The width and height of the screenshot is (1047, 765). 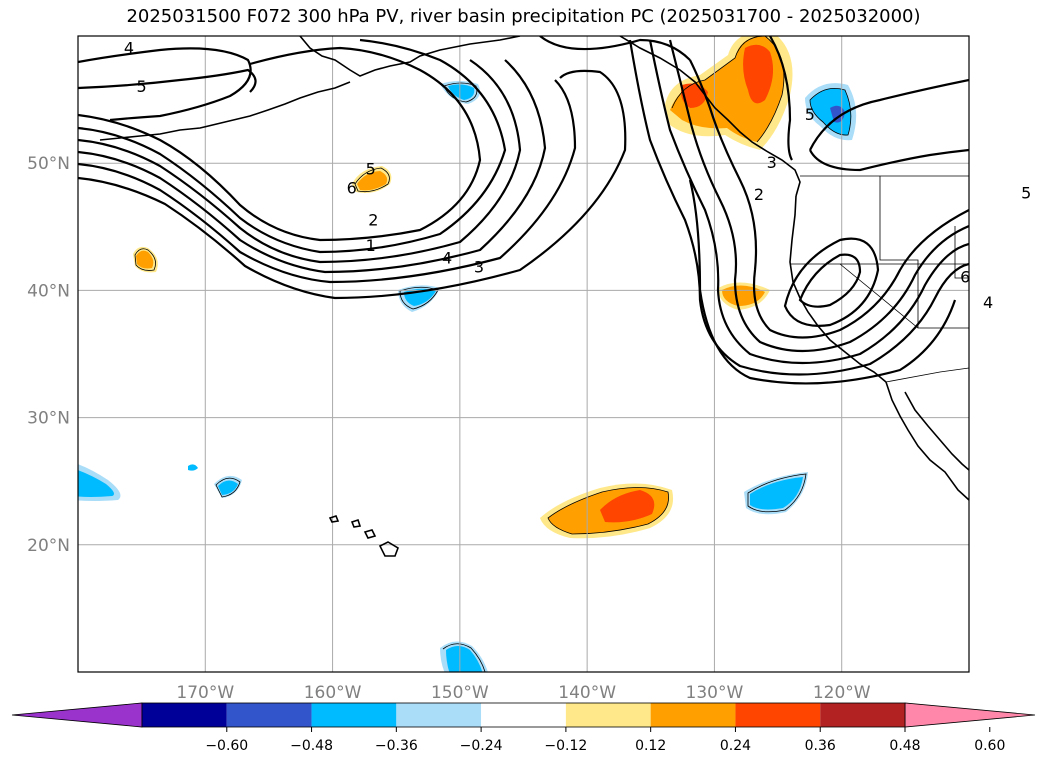 I want to click on precip-outline-south, so click(x=464, y=657).